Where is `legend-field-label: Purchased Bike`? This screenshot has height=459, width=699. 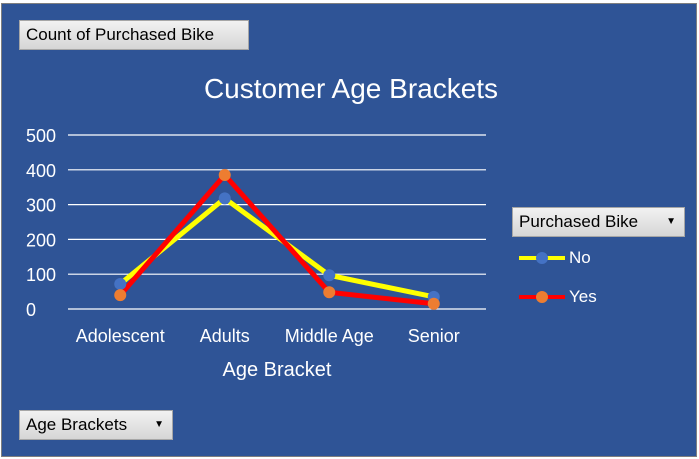
legend-field-label: Purchased Bike is located at coordinates (579, 221).